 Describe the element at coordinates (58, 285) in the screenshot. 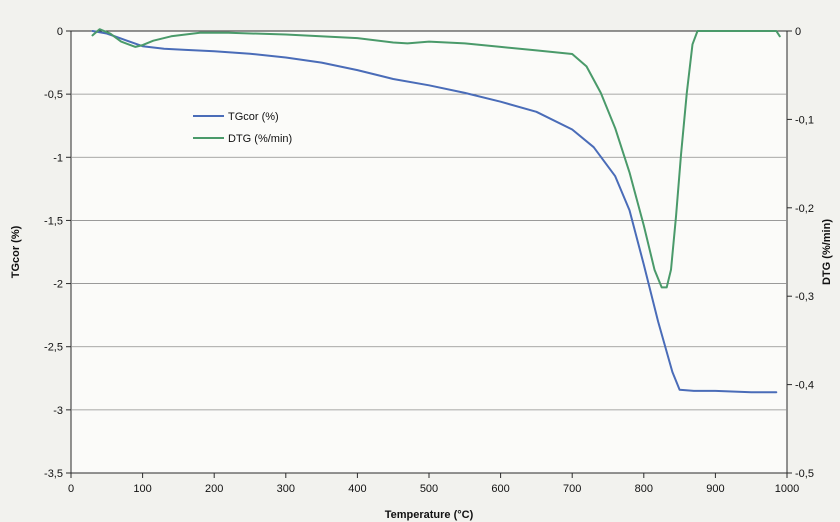

I see `y-left-tick-label: -2` at that location.